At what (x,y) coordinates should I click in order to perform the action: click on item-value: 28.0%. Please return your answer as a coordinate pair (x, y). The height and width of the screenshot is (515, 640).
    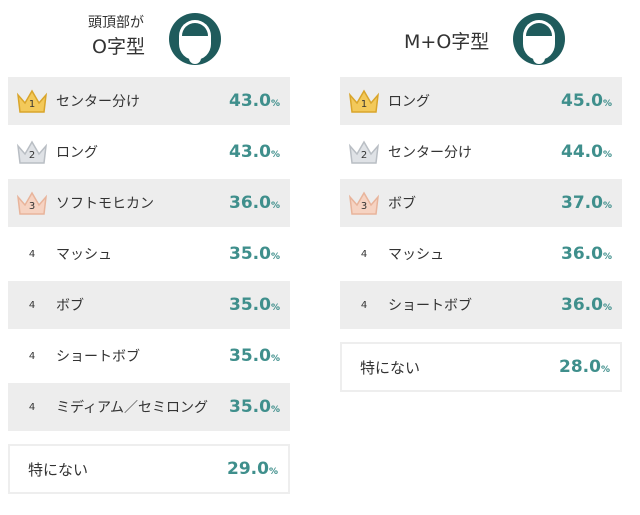
    Looking at the image, I should click on (584, 367).